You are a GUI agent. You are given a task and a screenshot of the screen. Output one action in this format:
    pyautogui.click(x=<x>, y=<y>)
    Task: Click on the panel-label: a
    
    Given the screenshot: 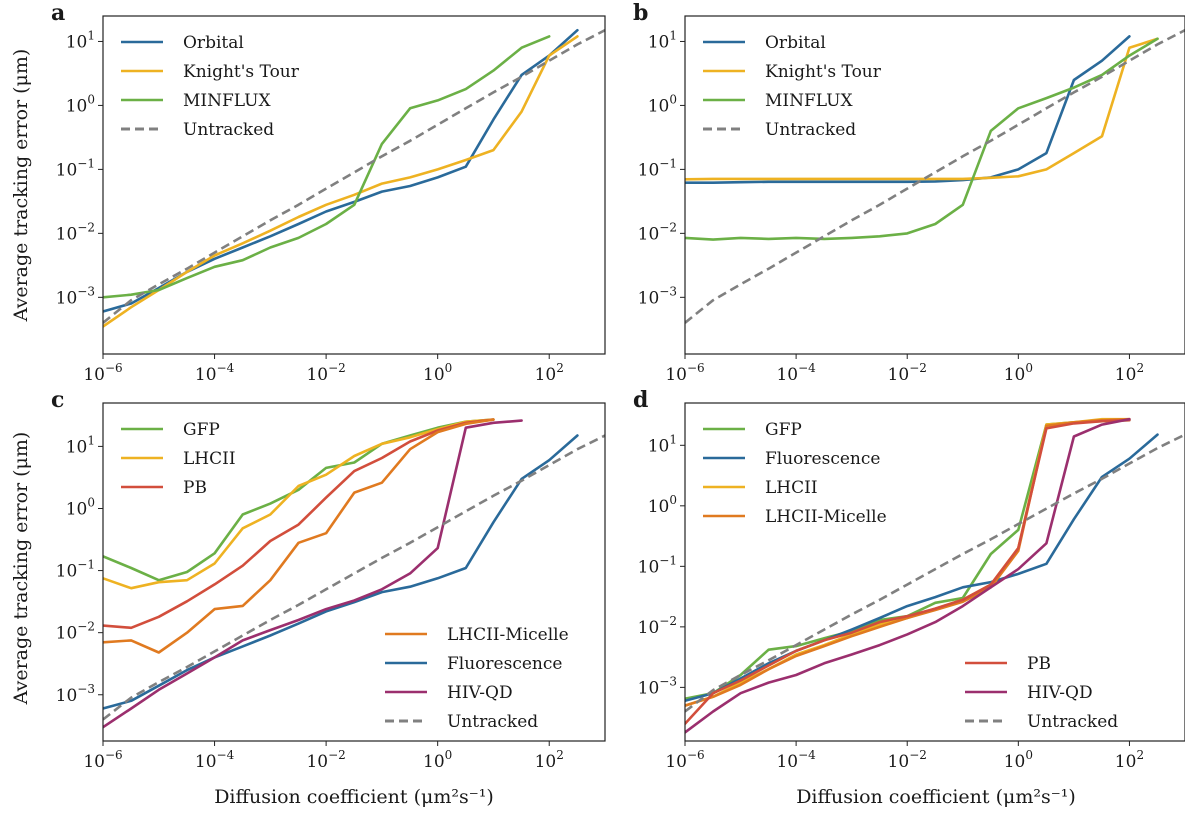 What is the action you would take?
    pyautogui.click(x=58, y=13)
    